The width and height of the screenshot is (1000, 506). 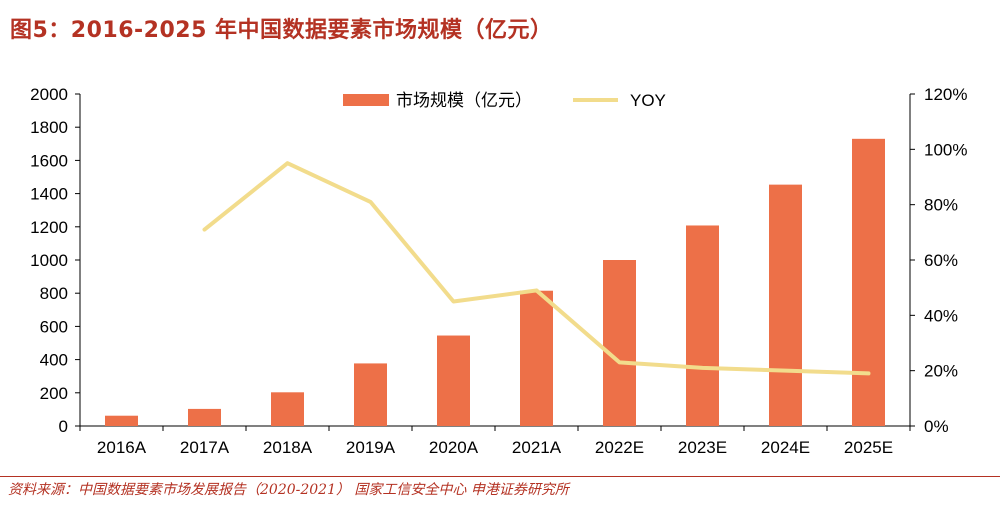 What do you see at coordinates (941, 260) in the screenshot?
I see `y2-tick-label: 60%` at bounding box center [941, 260].